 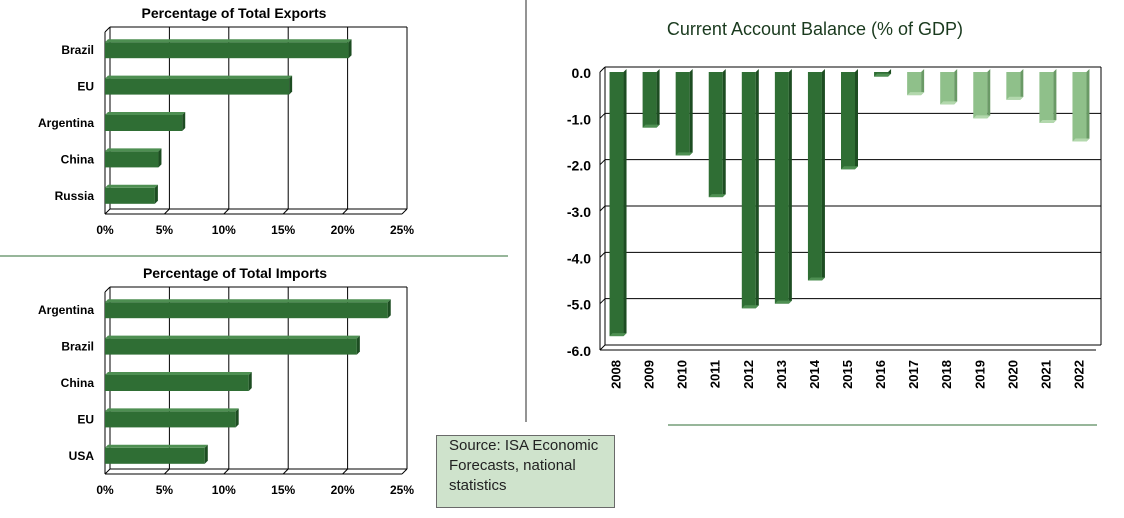 I want to click on x-tick-label: 2021, so click(x=1045, y=374).